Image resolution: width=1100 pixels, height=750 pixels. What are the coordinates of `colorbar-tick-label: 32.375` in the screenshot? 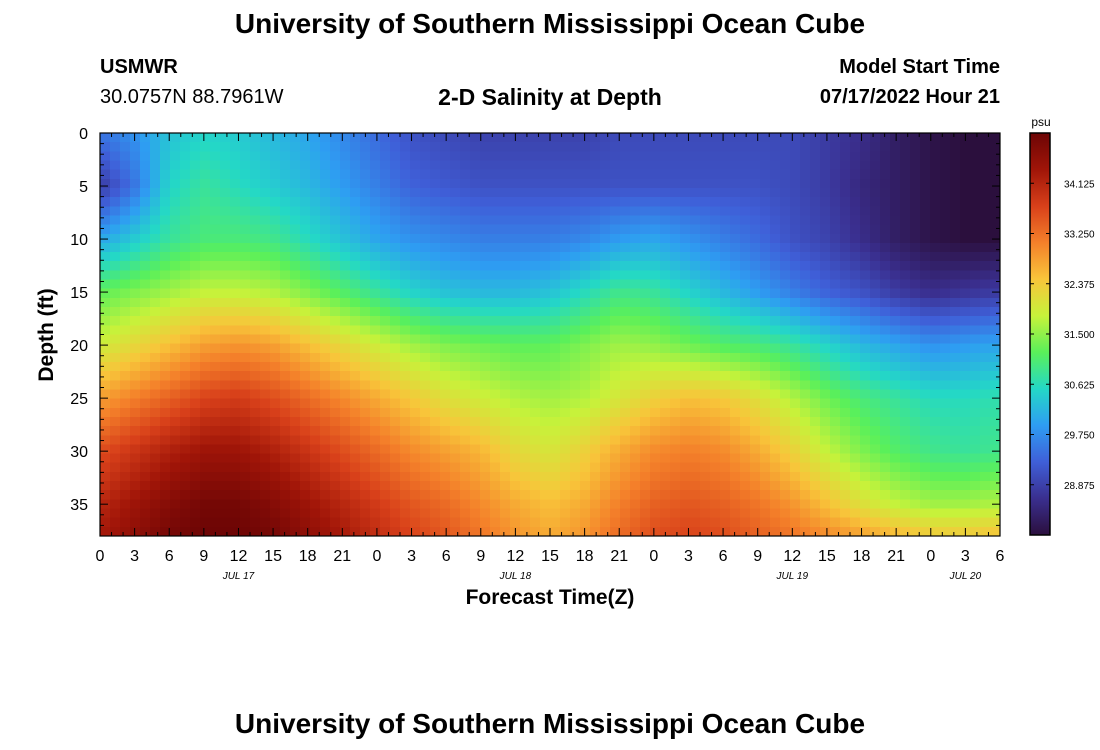 It's located at (1079, 285).